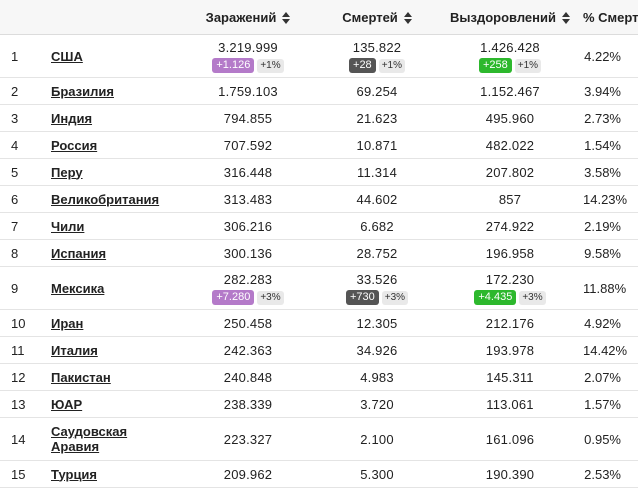 This screenshot has height=488, width=638. I want to click on deaths-value: 135.822, so click(377, 47).